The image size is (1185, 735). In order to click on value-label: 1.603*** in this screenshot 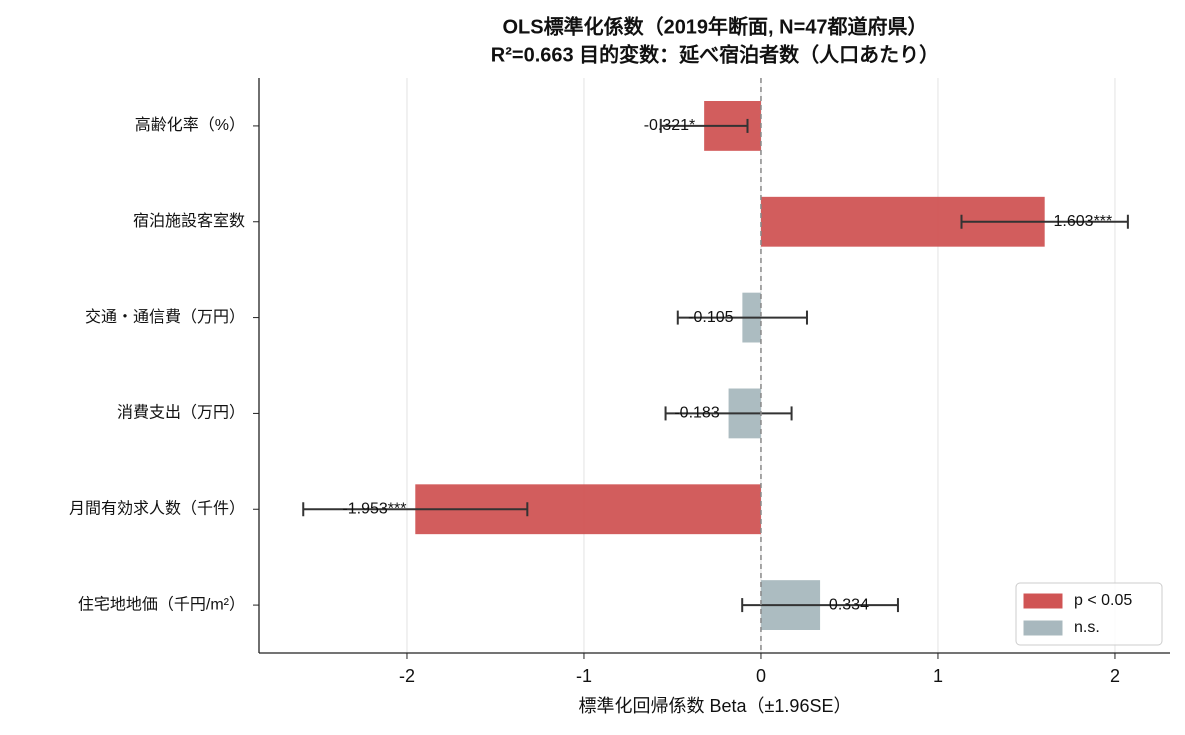, I will do `click(1083, 221)`.